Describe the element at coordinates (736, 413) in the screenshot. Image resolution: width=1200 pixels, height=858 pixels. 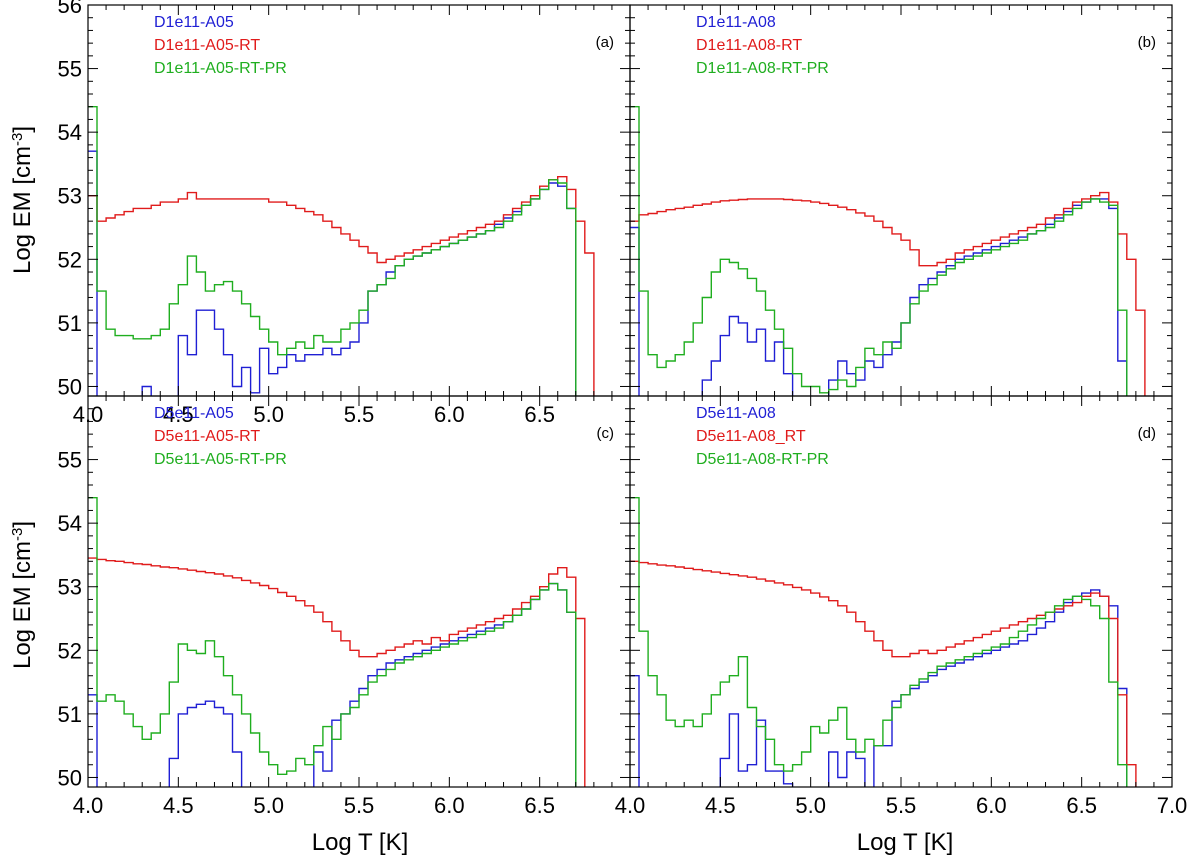
I see `legend-entry: D5e11-A08` at that location.